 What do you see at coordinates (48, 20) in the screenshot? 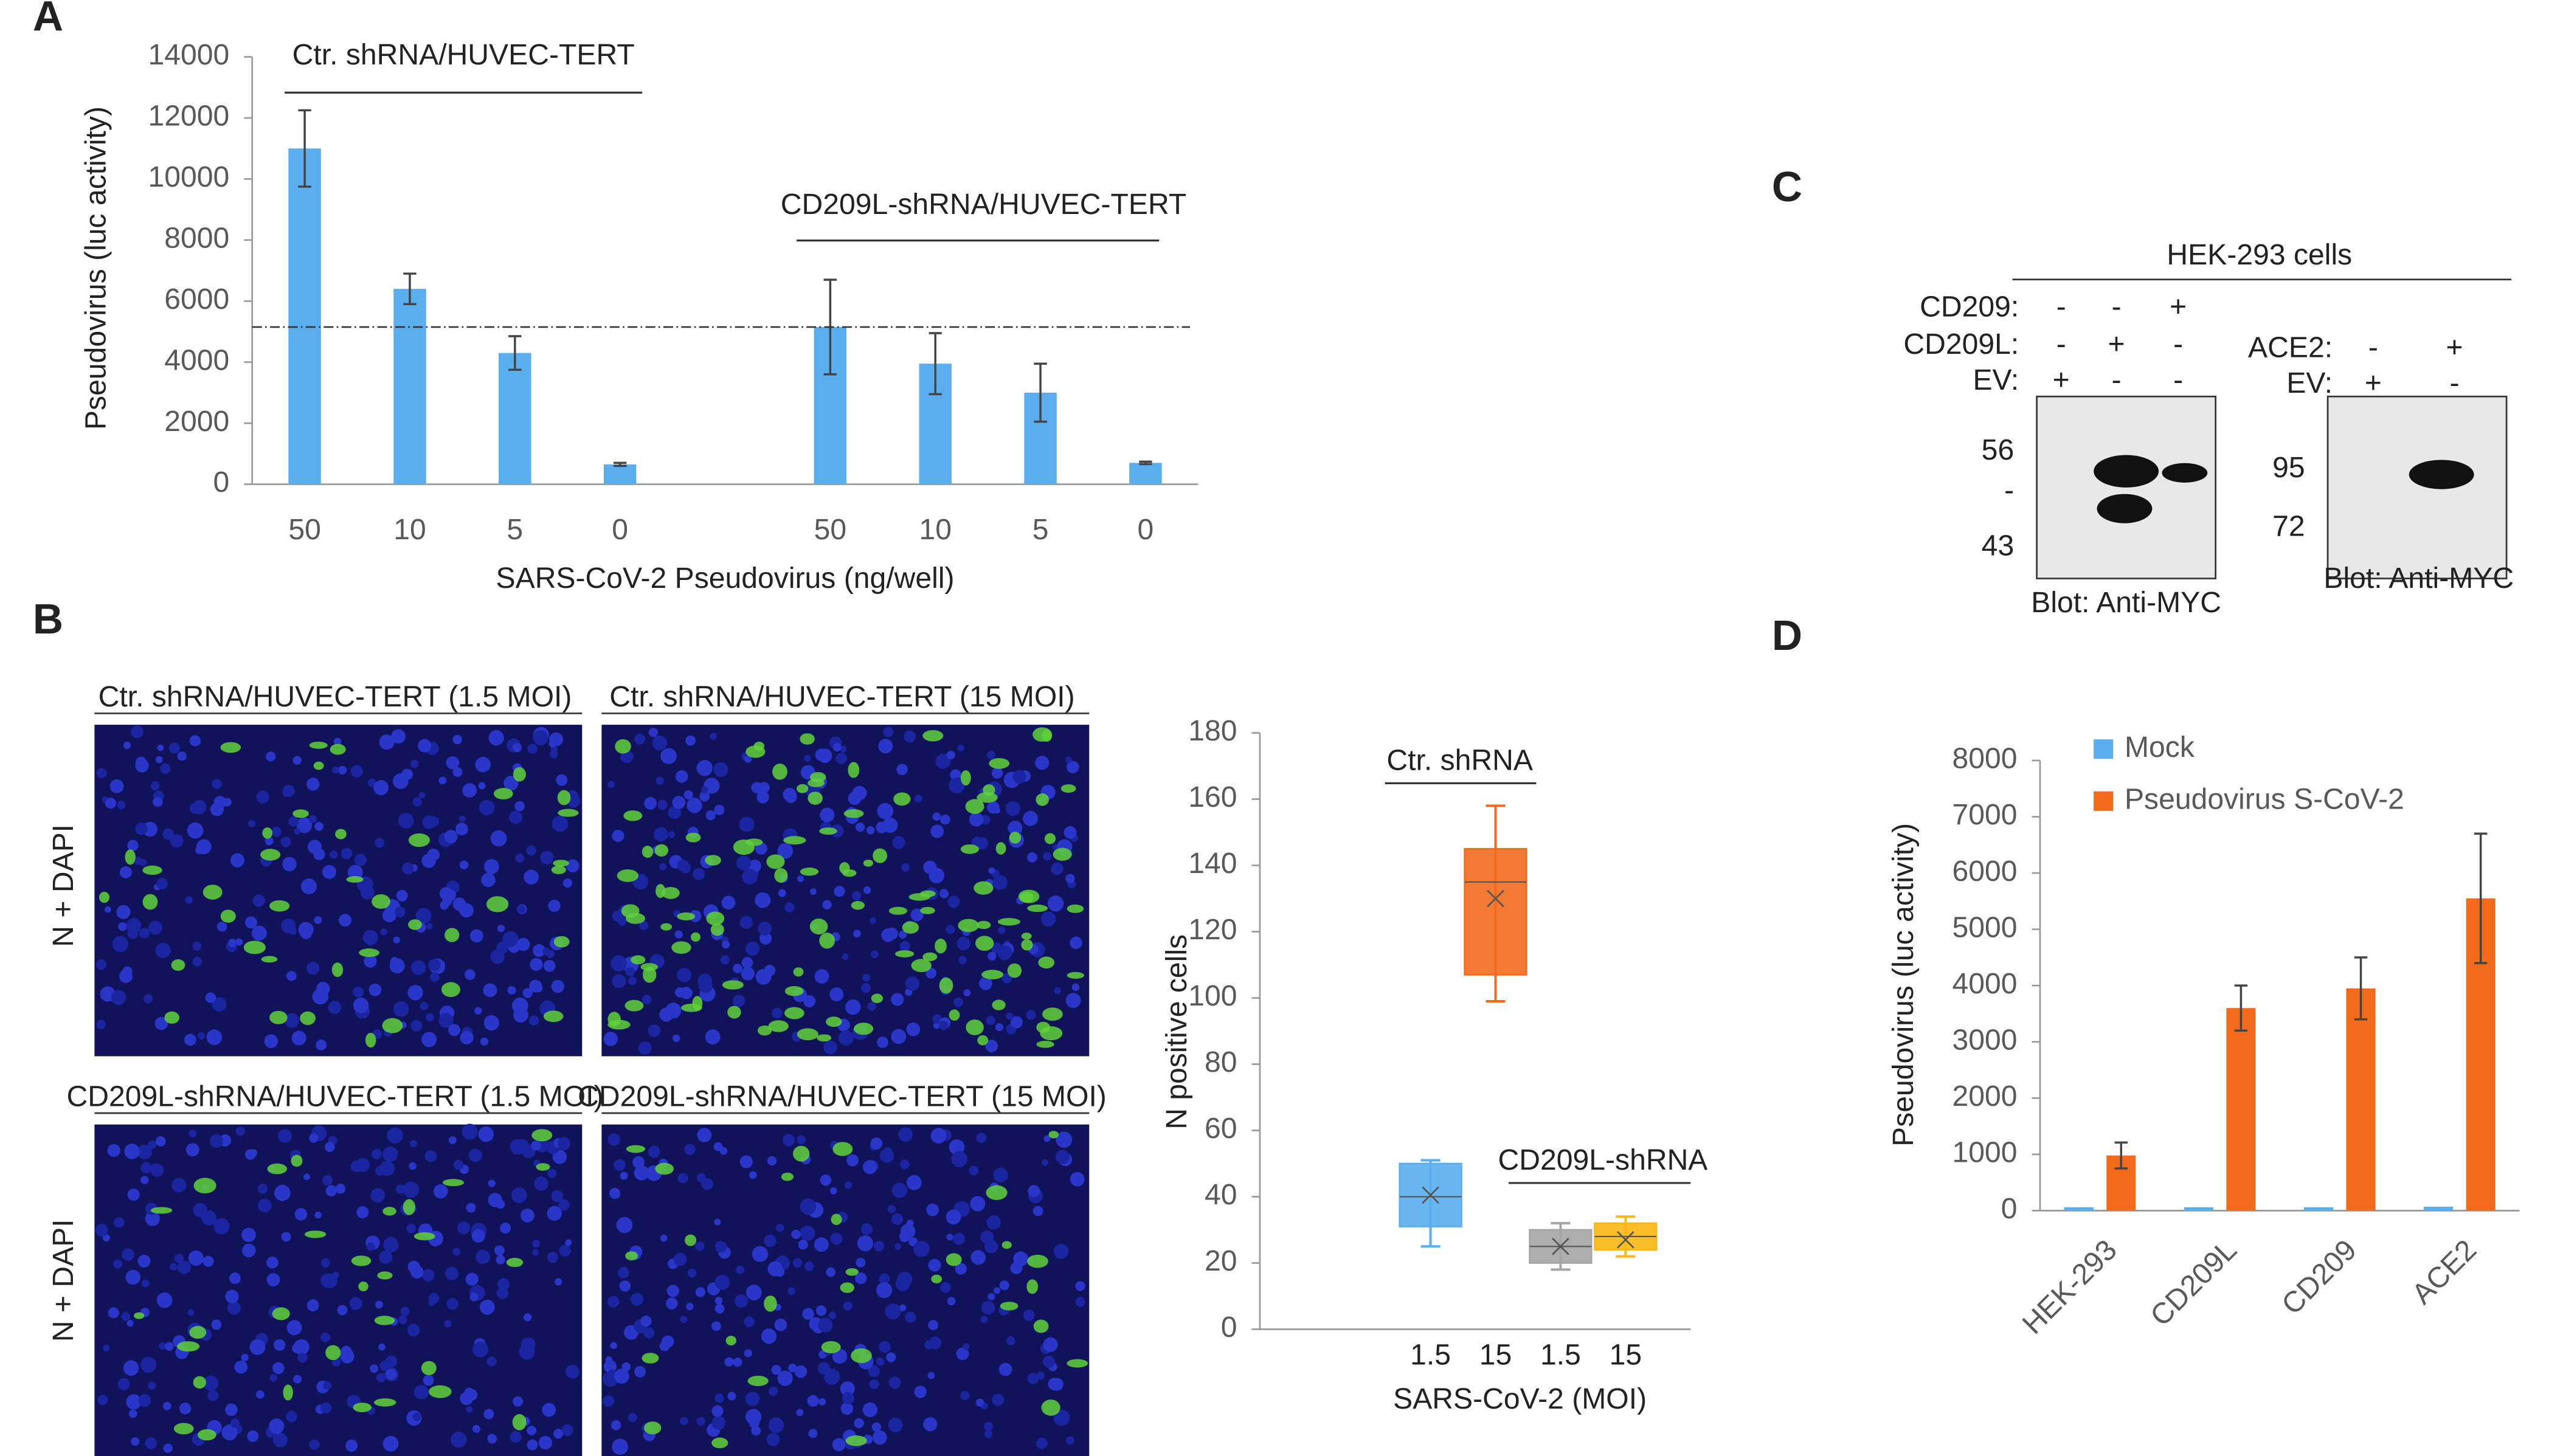
I see `panel-letter: A` at bounding box center [48, 20].